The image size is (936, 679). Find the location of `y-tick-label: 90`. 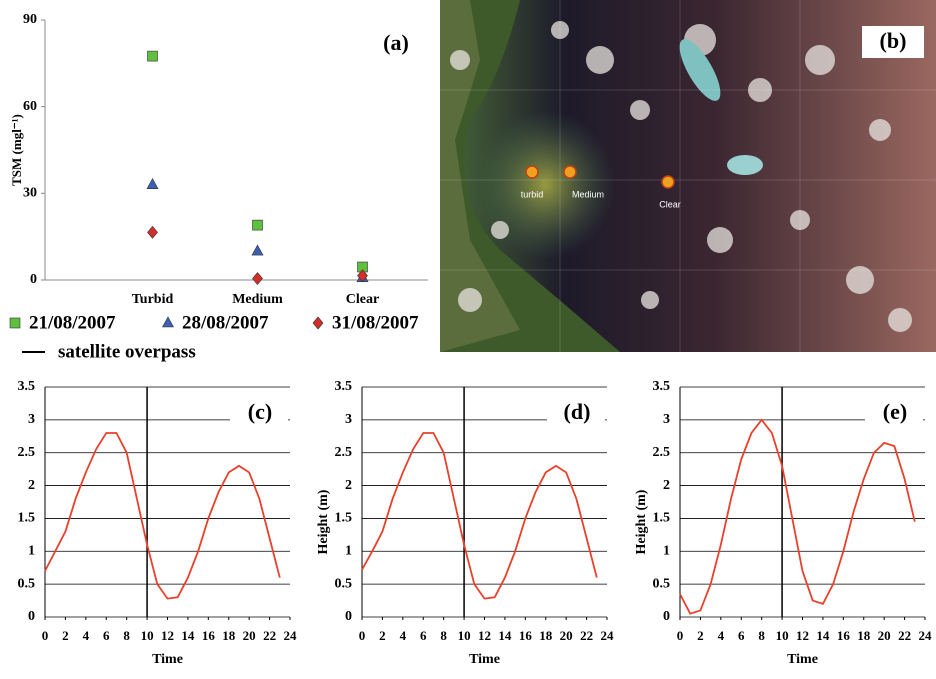

y-tick-label: 90 is located at coordinates (30, 19).